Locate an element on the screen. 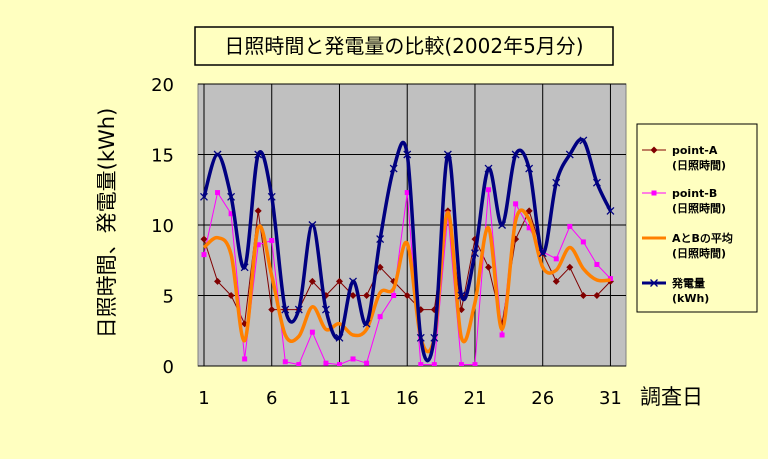  x-tick-labels: 1 6 11 16 21 26 31 is located at coordinates (410, 398).